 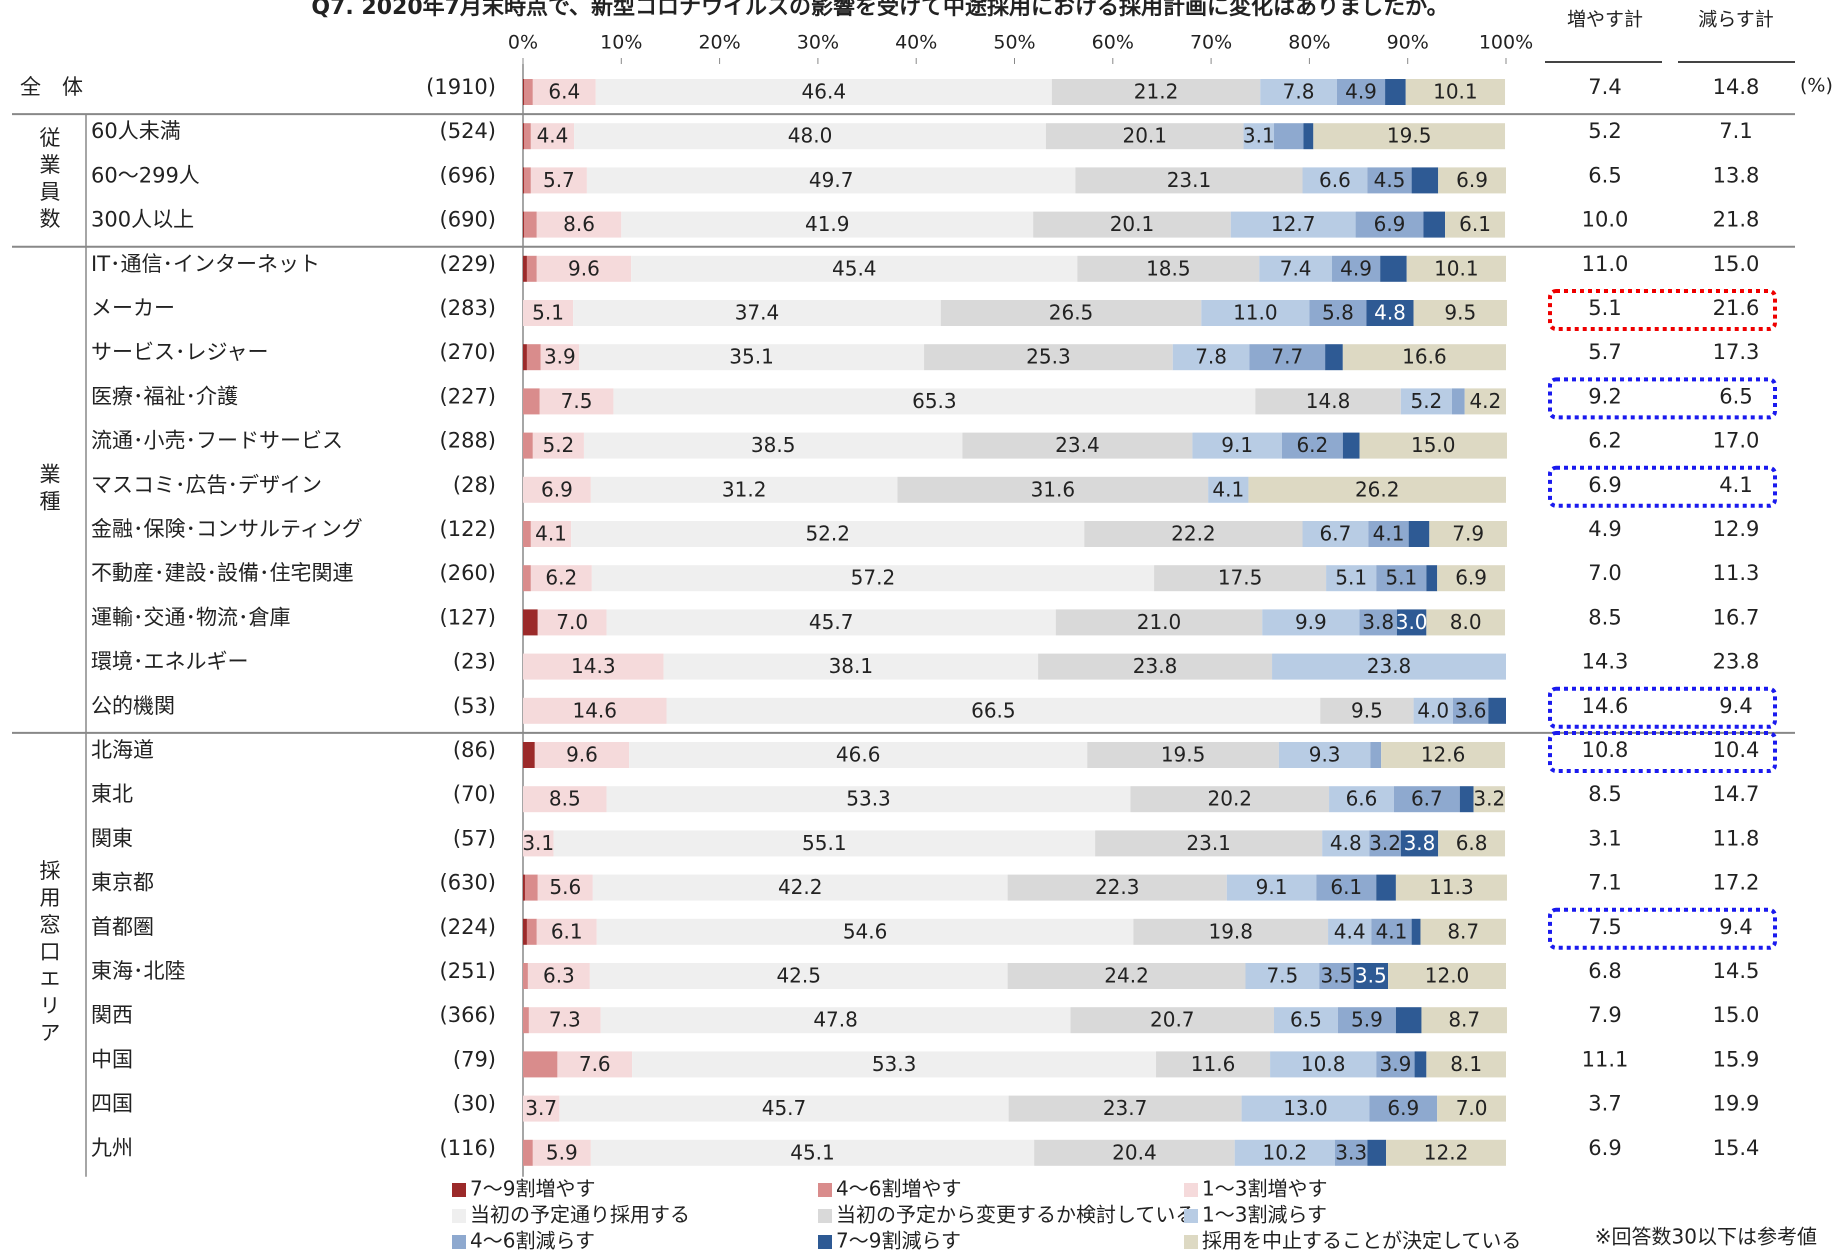 What do you see at coordinates (851, 666) in the screenshot?
I see `data-label: 38.1` at bounding box center [851, 666].